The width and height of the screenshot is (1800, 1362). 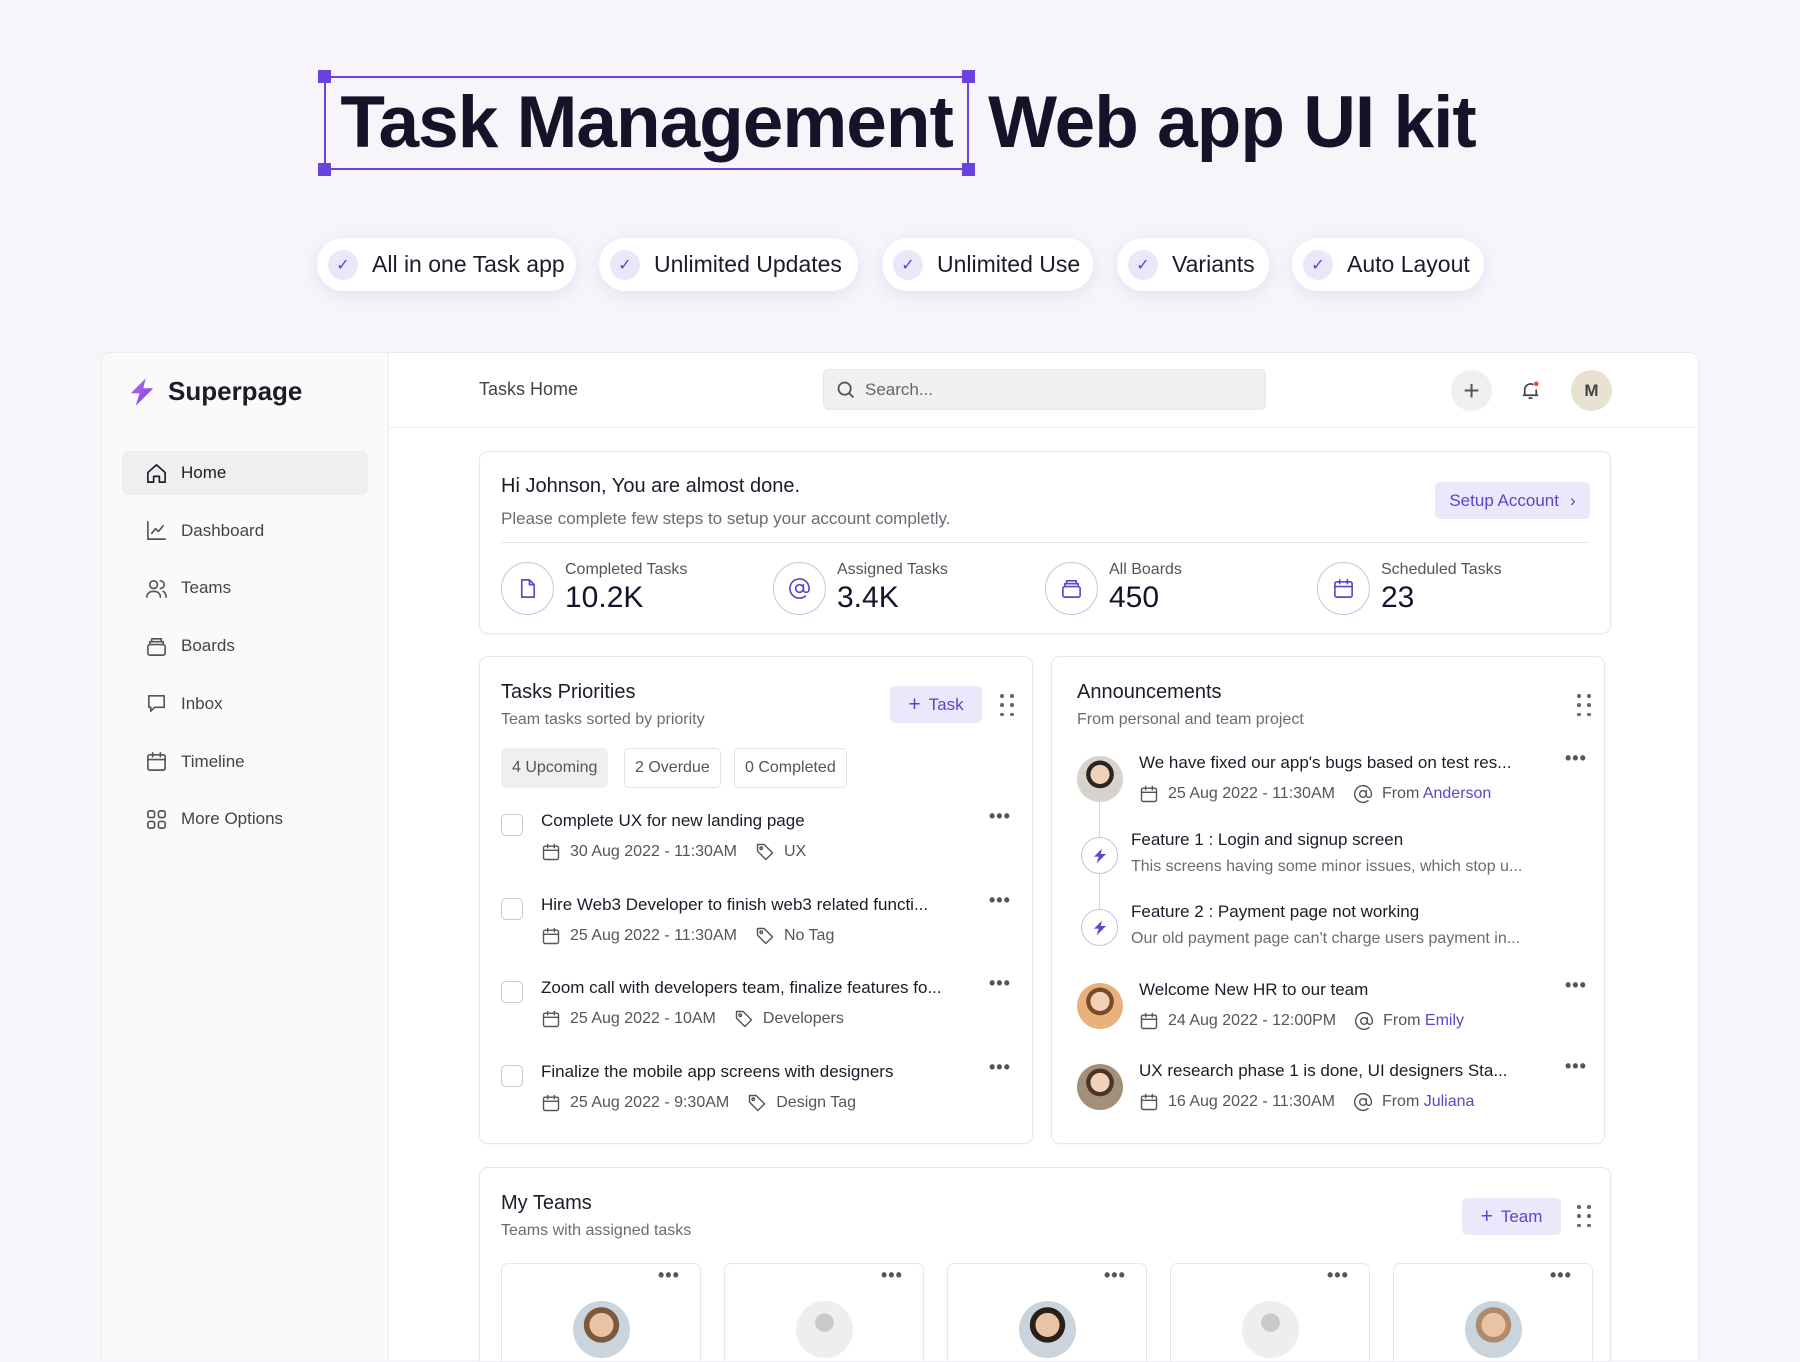 I want to click on add-button: +, so click(x=1471, y=390).